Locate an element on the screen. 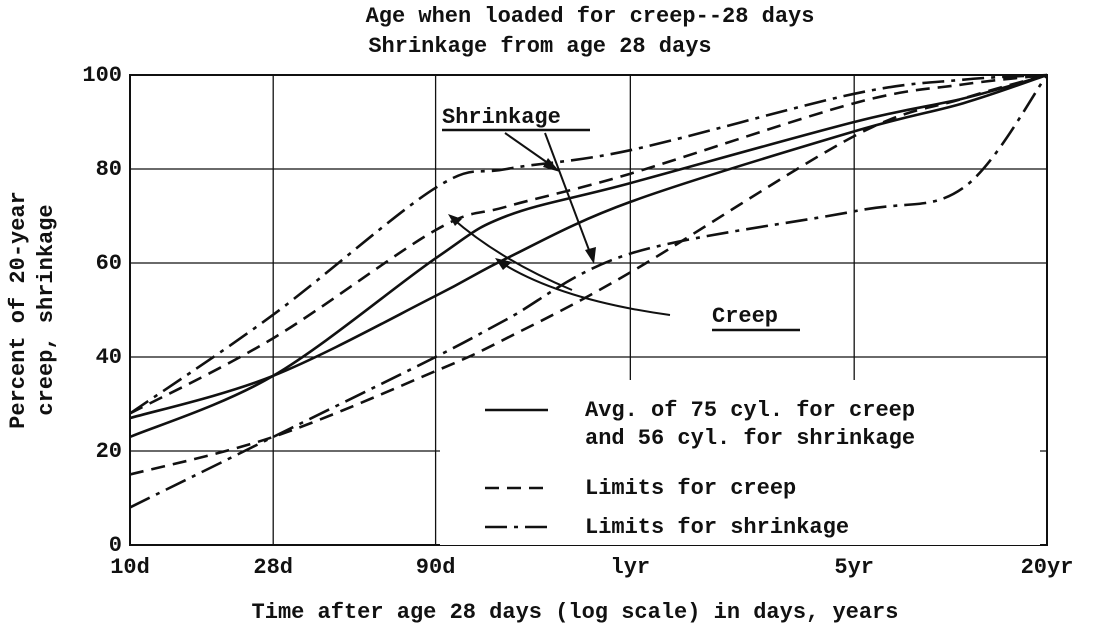 The height and width of the screenshot is (636, 1097). legend-label: and 56 cyl. for shrinkage is located at coordinates (750, 438).